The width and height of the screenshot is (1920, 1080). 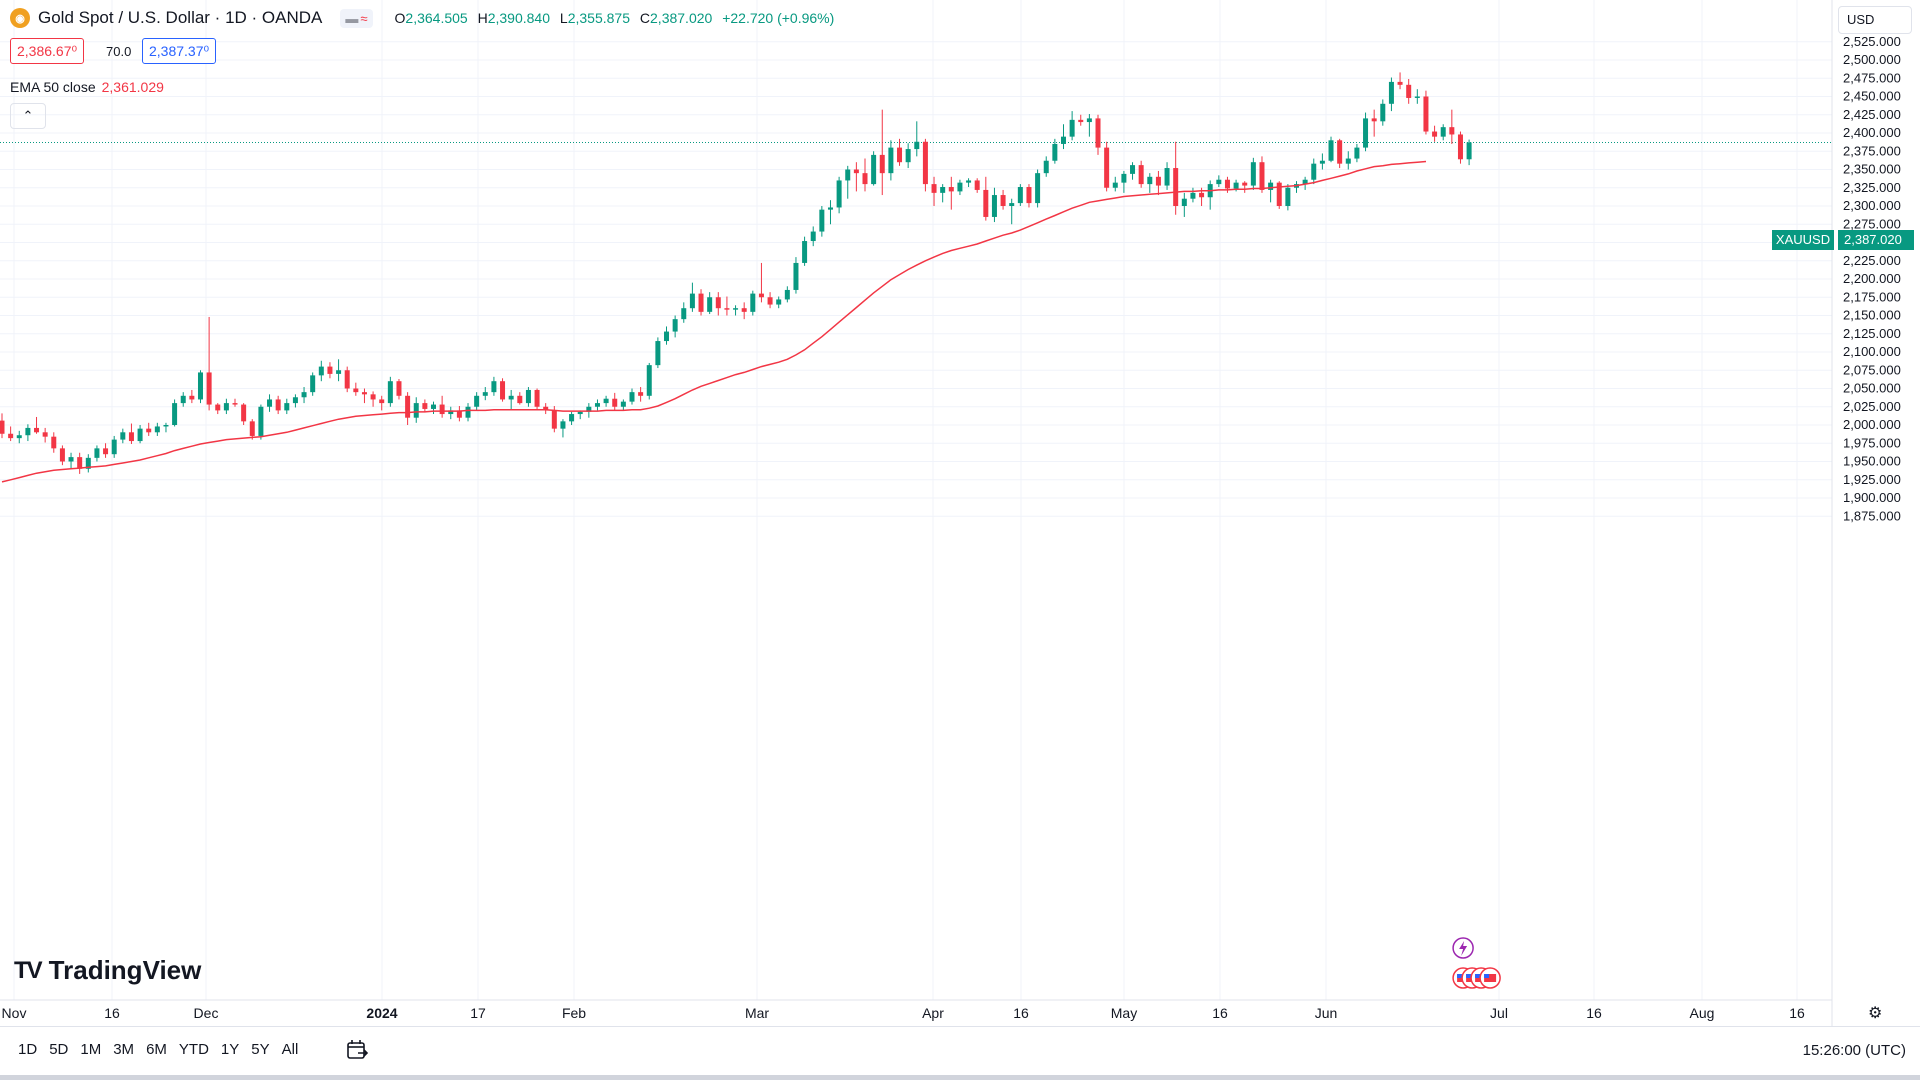 I want to click on price-tick-label: 1,900.000, so click(x=1872, y=497).